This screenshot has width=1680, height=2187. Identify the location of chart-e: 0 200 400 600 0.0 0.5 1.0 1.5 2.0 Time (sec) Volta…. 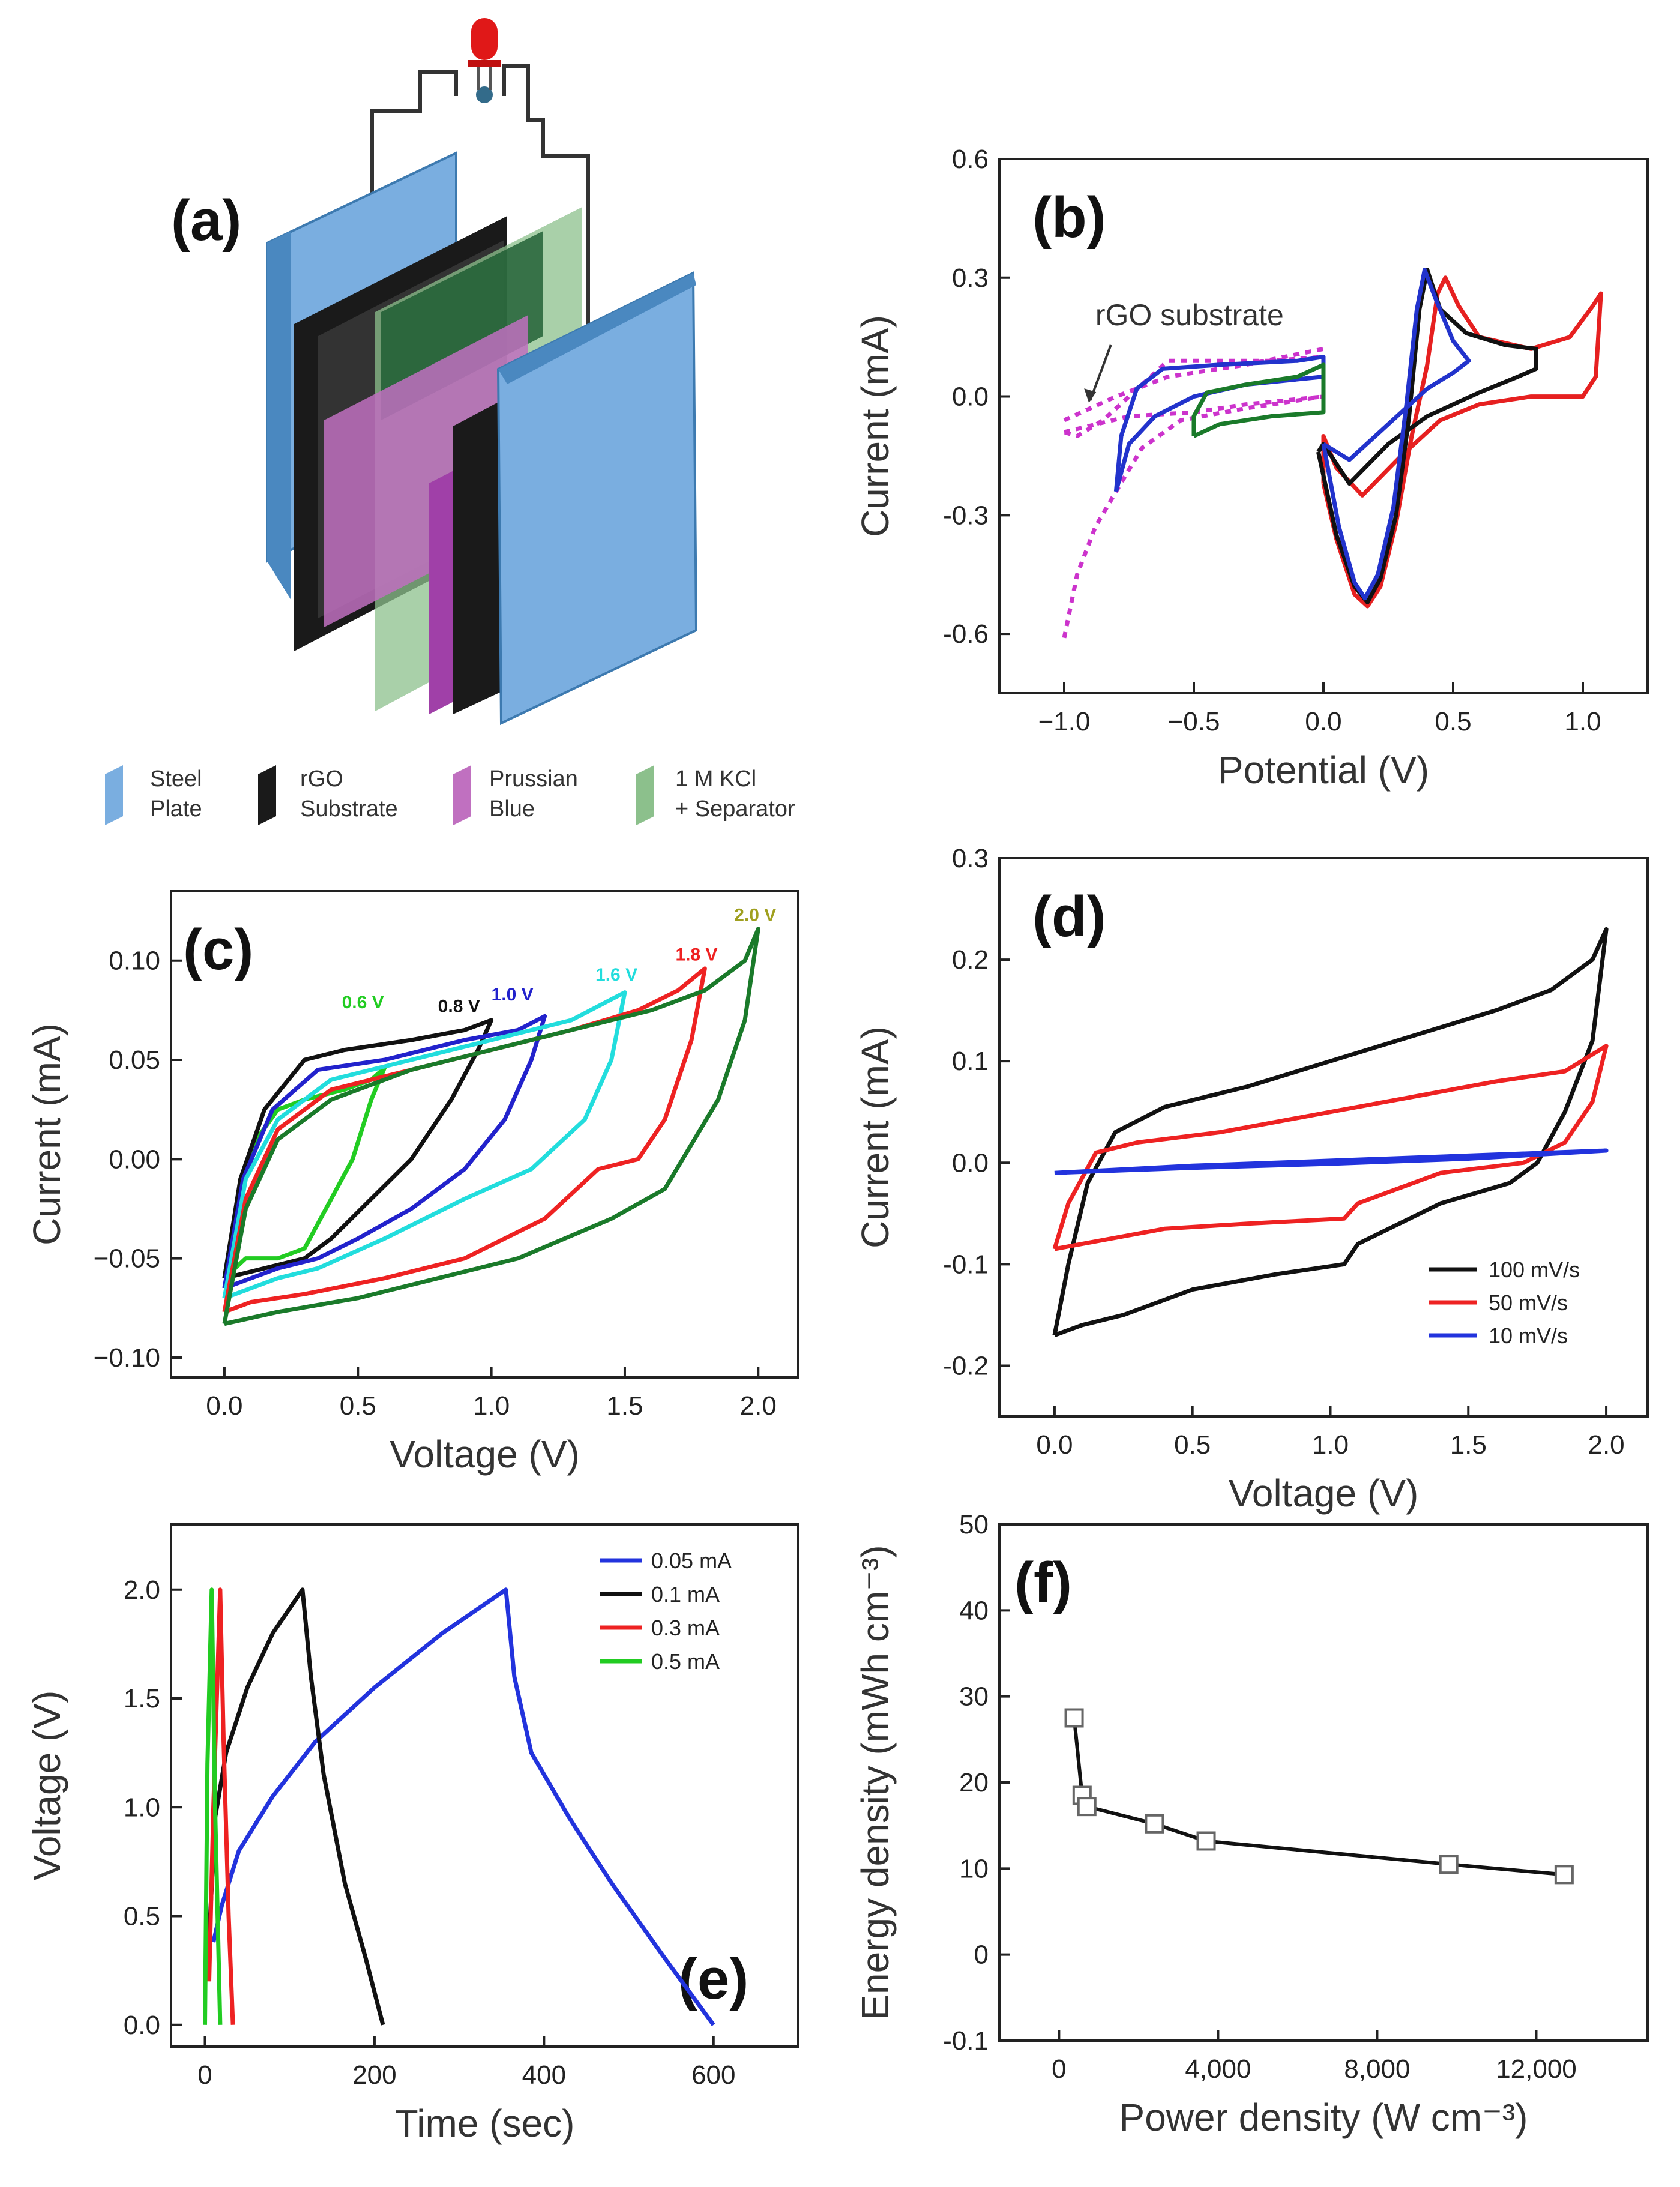
(412, 1834).